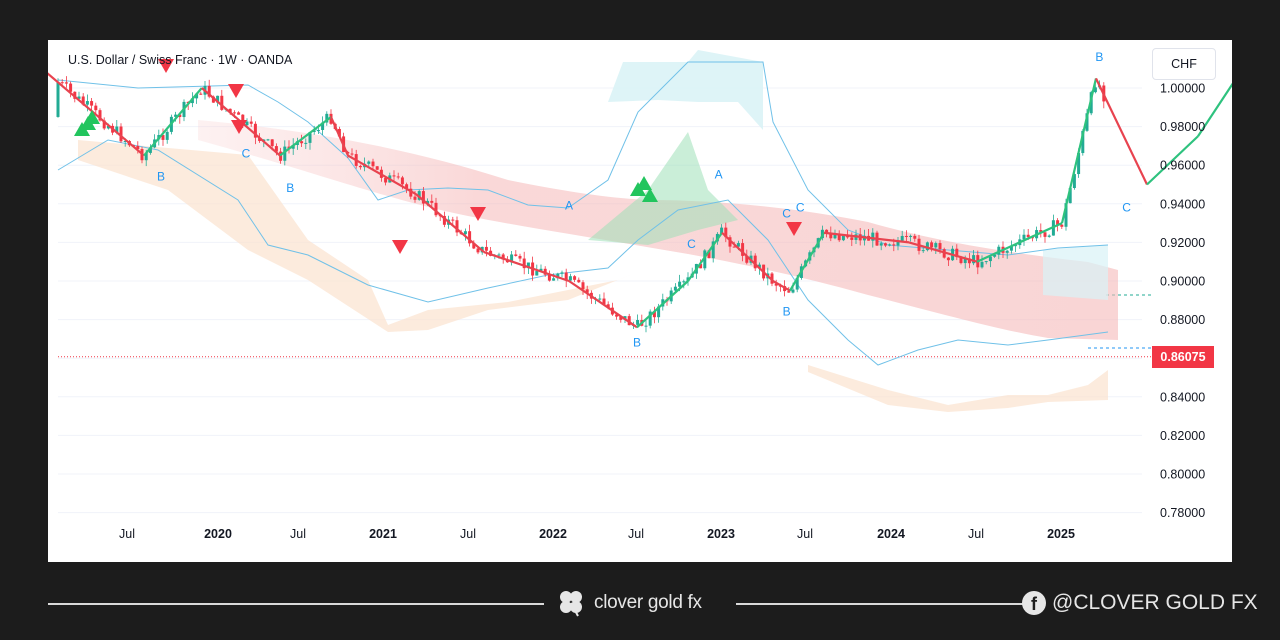  What do you see at coordinates (1182, 282) in the screenshot?
I see `y-tick-label: 0.90000` at bounding box center [1182, 282].